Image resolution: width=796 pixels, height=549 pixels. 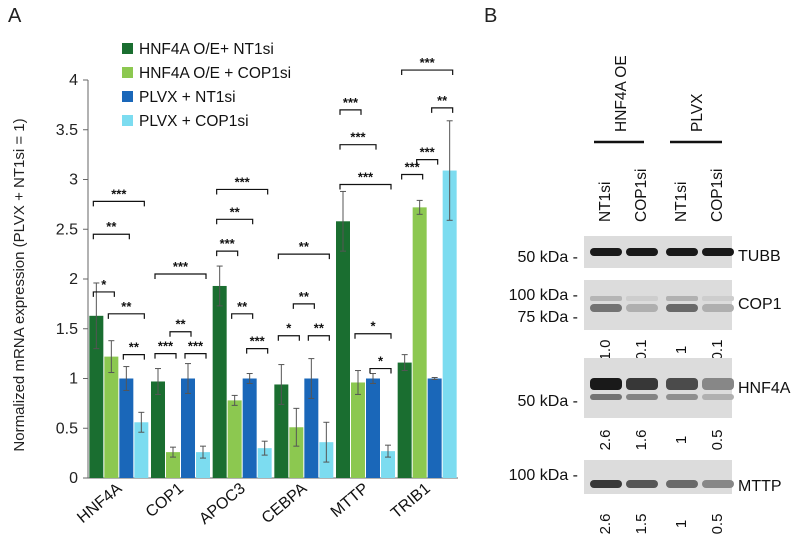 I want to click on blot-protein-label: TUBB, so click(x=759, y=256).